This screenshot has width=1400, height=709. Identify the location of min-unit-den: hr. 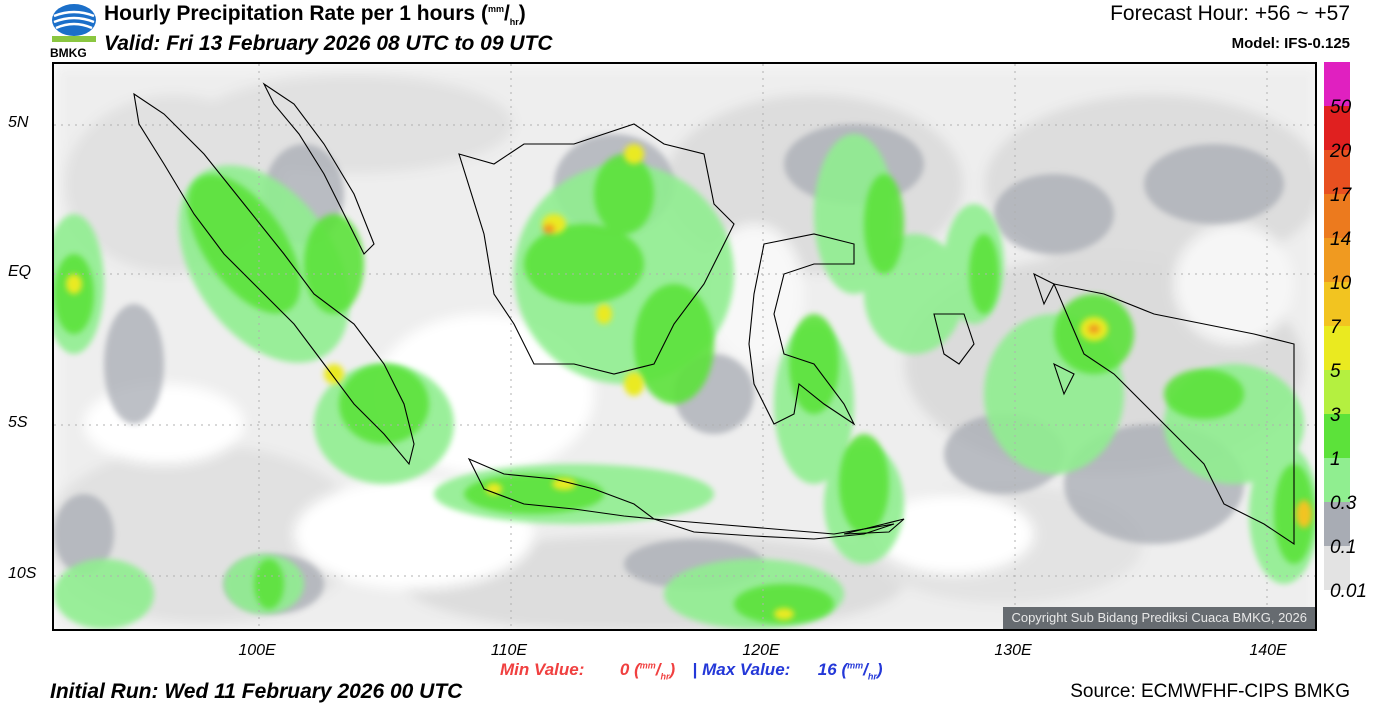
(665, 676).